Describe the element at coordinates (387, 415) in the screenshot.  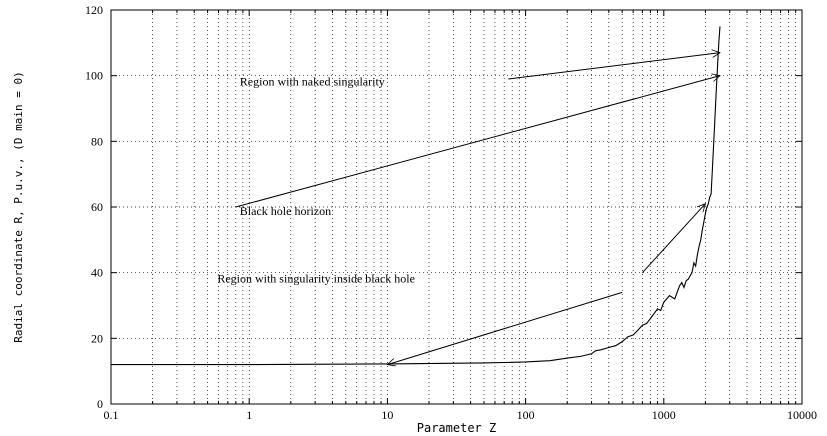
I see `x-tick-label: 10` at that location.